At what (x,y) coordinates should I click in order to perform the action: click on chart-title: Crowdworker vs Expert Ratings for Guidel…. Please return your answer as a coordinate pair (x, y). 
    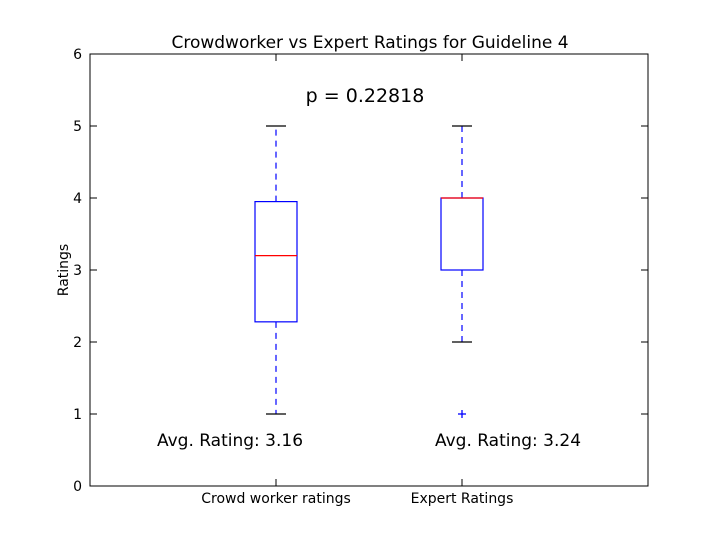
    Looking at the image, I should click on (369, 43).